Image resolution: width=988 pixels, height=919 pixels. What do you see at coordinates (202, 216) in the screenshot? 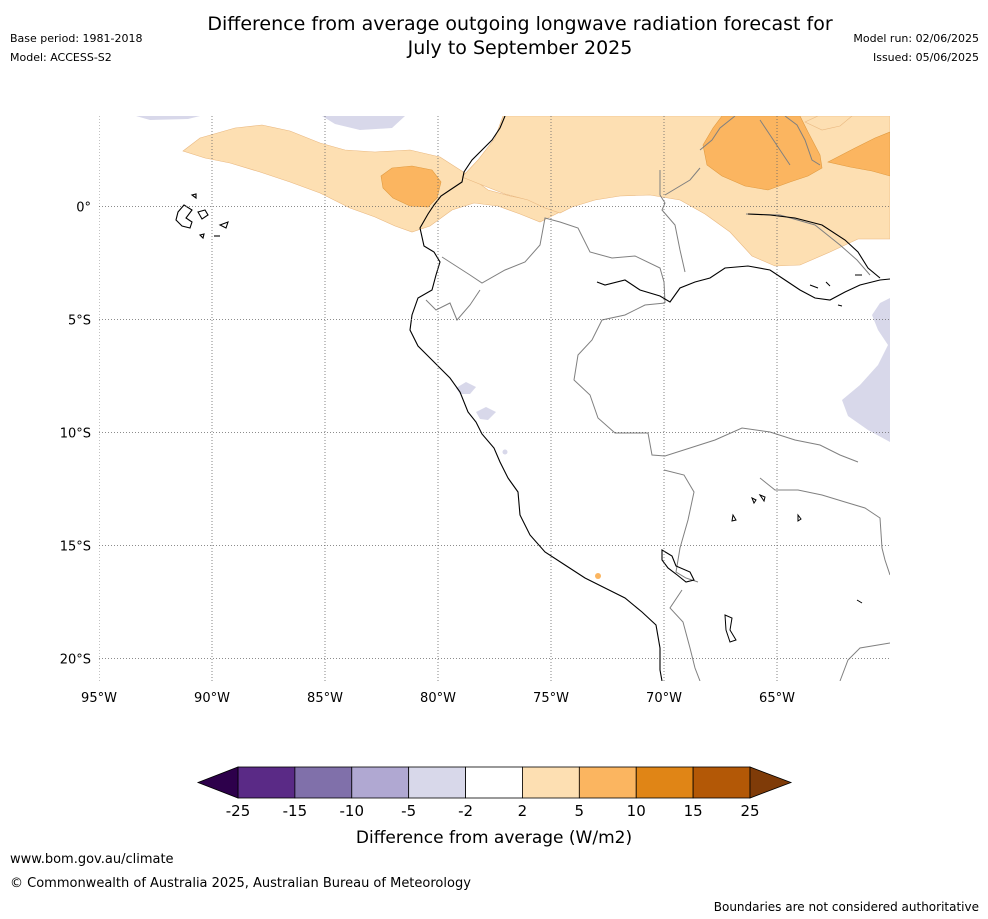
I see `galapagos-islands` at bounding box center [202, 216].